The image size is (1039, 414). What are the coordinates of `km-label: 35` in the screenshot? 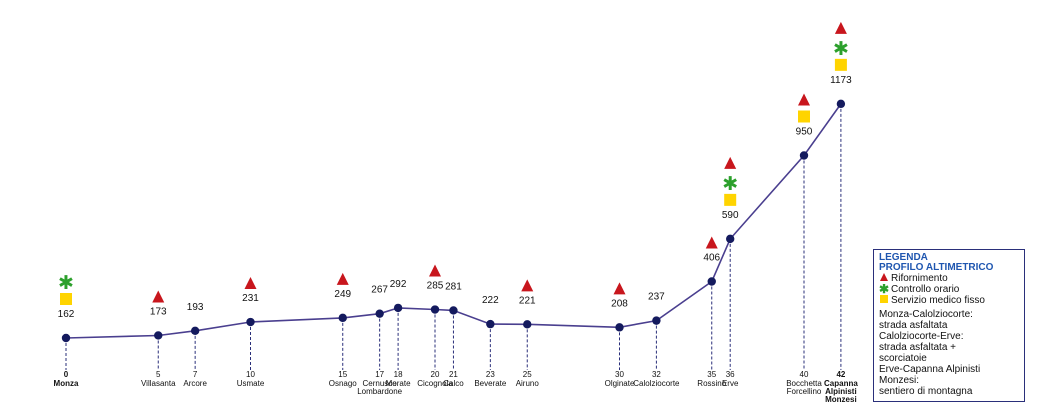 It's located at (711, 374).